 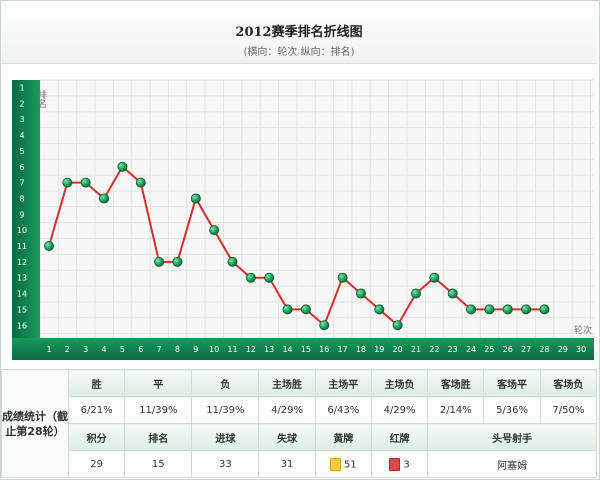 What do you see at coordinates (104, 349) in the screenshot?
I see `x-tick-label: 4` at bounding box center [104, 349].